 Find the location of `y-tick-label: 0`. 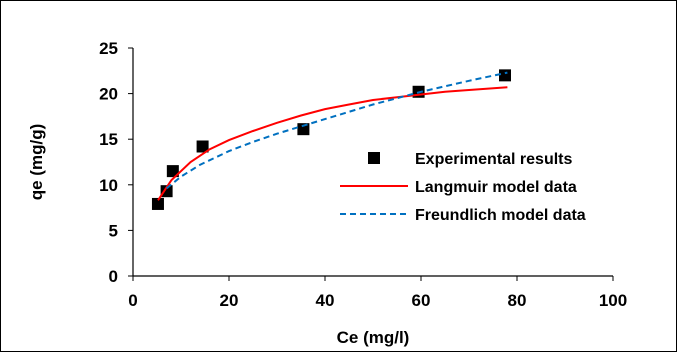

y-tick-label: 0 is located at coordinates (113, 276).